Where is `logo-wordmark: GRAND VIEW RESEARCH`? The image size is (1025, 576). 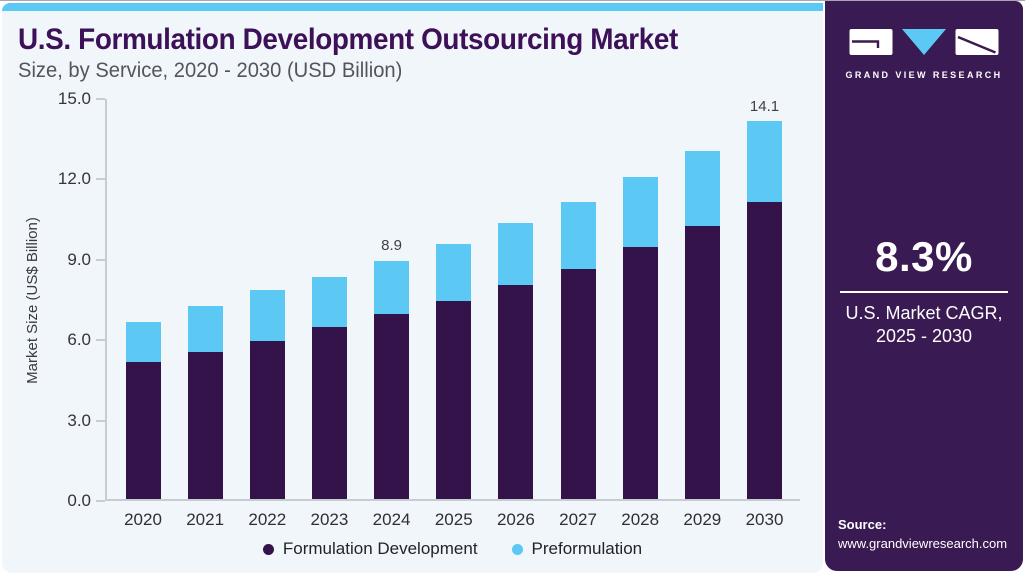
logo-wordmark: GRAND VIEW RESEARCH is located at coordinates (924, 75).